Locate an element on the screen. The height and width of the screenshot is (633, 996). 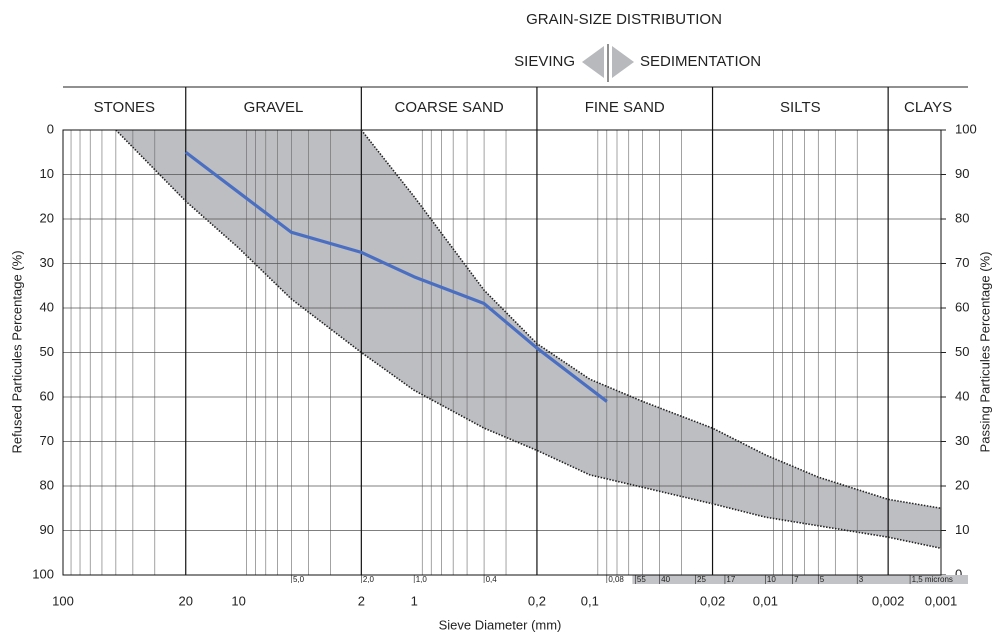
y2-tick-label: 20 is located at coordinates (962, 484).